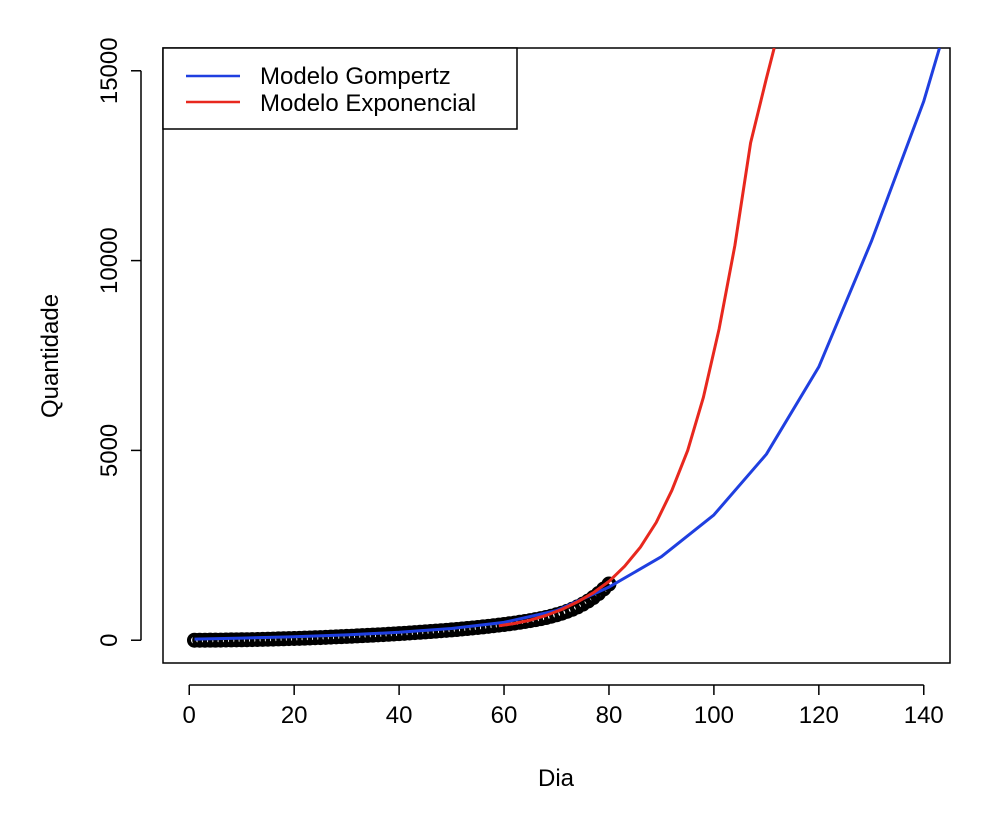 Image resolution: width=984 pixels, height=826 pixels. Describe the element at coordinates (609, 715) in the screenshot. I see `x-tick-label: 80` at that location.